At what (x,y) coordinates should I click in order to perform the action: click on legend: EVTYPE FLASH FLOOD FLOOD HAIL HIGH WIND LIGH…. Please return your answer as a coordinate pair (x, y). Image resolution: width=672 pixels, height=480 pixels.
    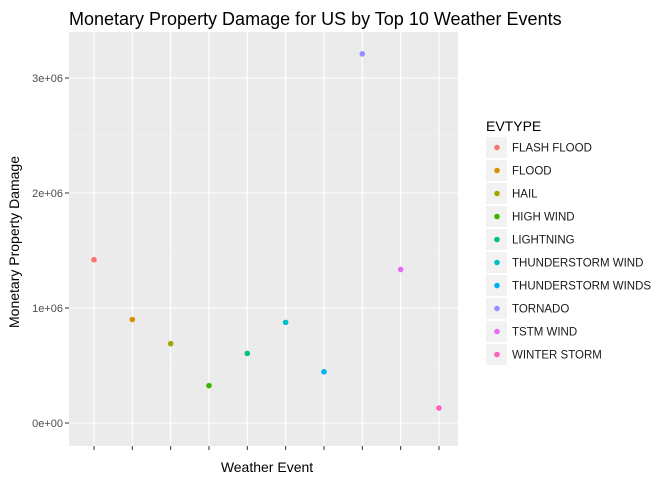
    Looking at the image, I should click on (568, 241).